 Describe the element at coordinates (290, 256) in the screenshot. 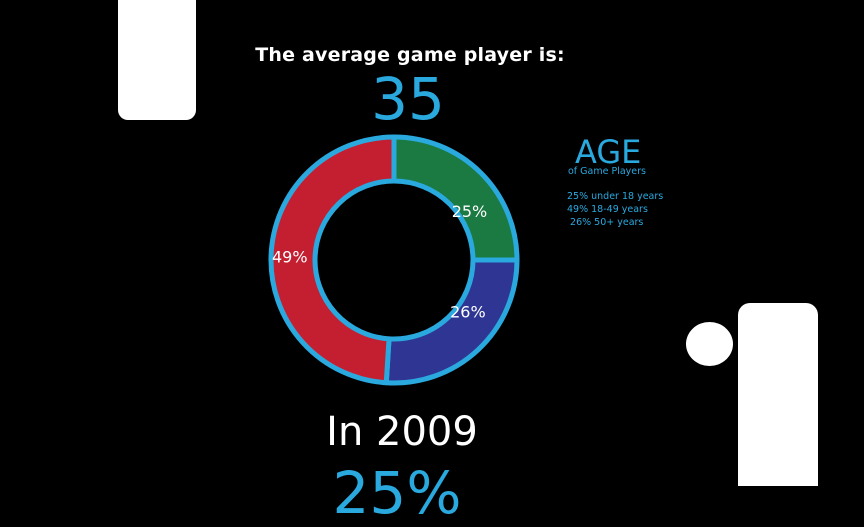

I see `slice-label: 49%` at that location.